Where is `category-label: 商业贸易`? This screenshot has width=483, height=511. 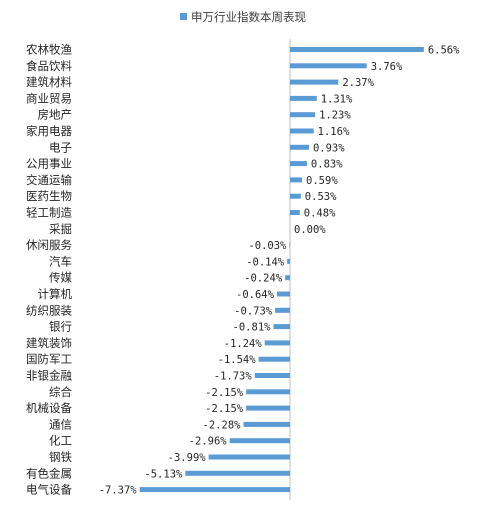
category-label: 商业贸易 is located at coordinates (49, 98).